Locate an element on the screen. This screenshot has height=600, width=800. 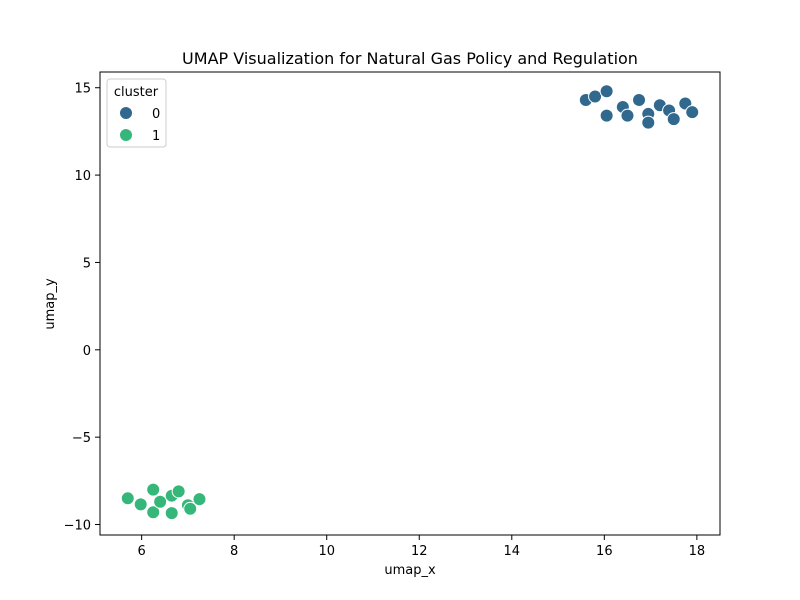
x-tick-label: 12 is located at coordinates (419, 551).